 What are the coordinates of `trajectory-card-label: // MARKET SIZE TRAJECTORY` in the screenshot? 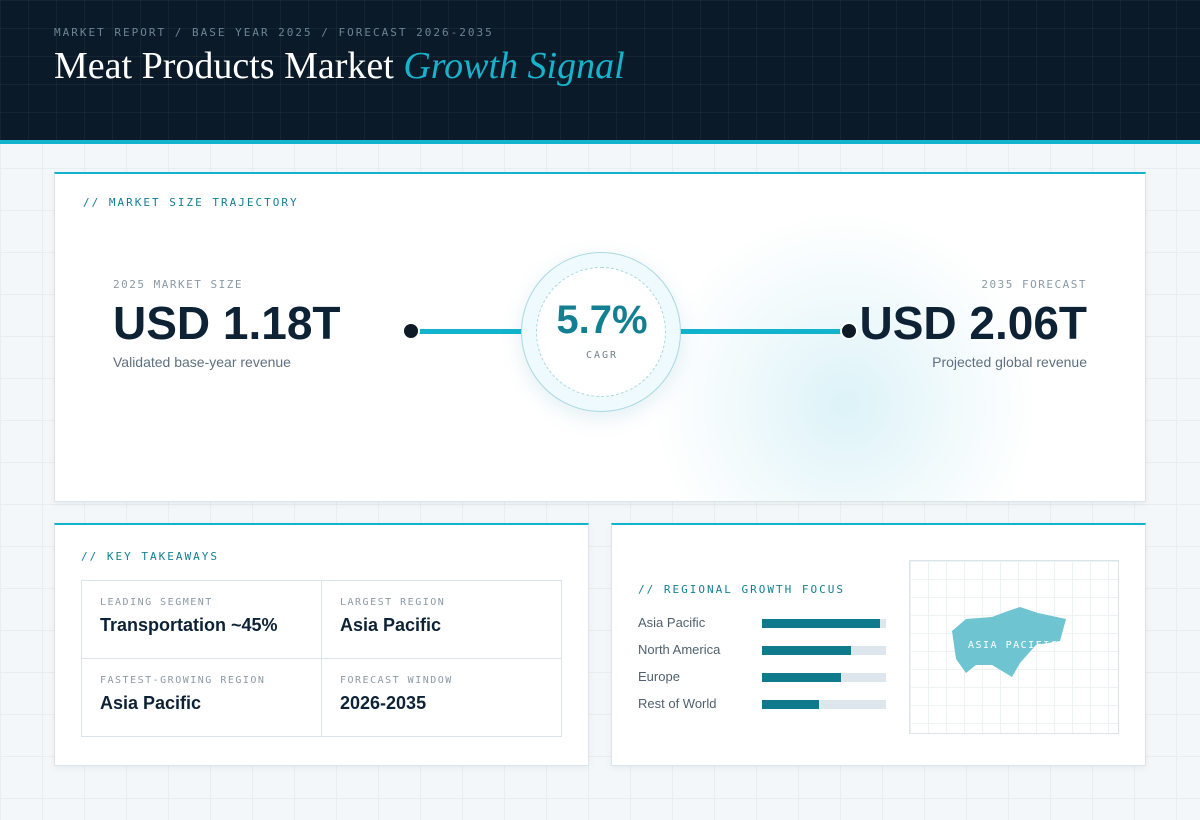 It's located at (191, 202).